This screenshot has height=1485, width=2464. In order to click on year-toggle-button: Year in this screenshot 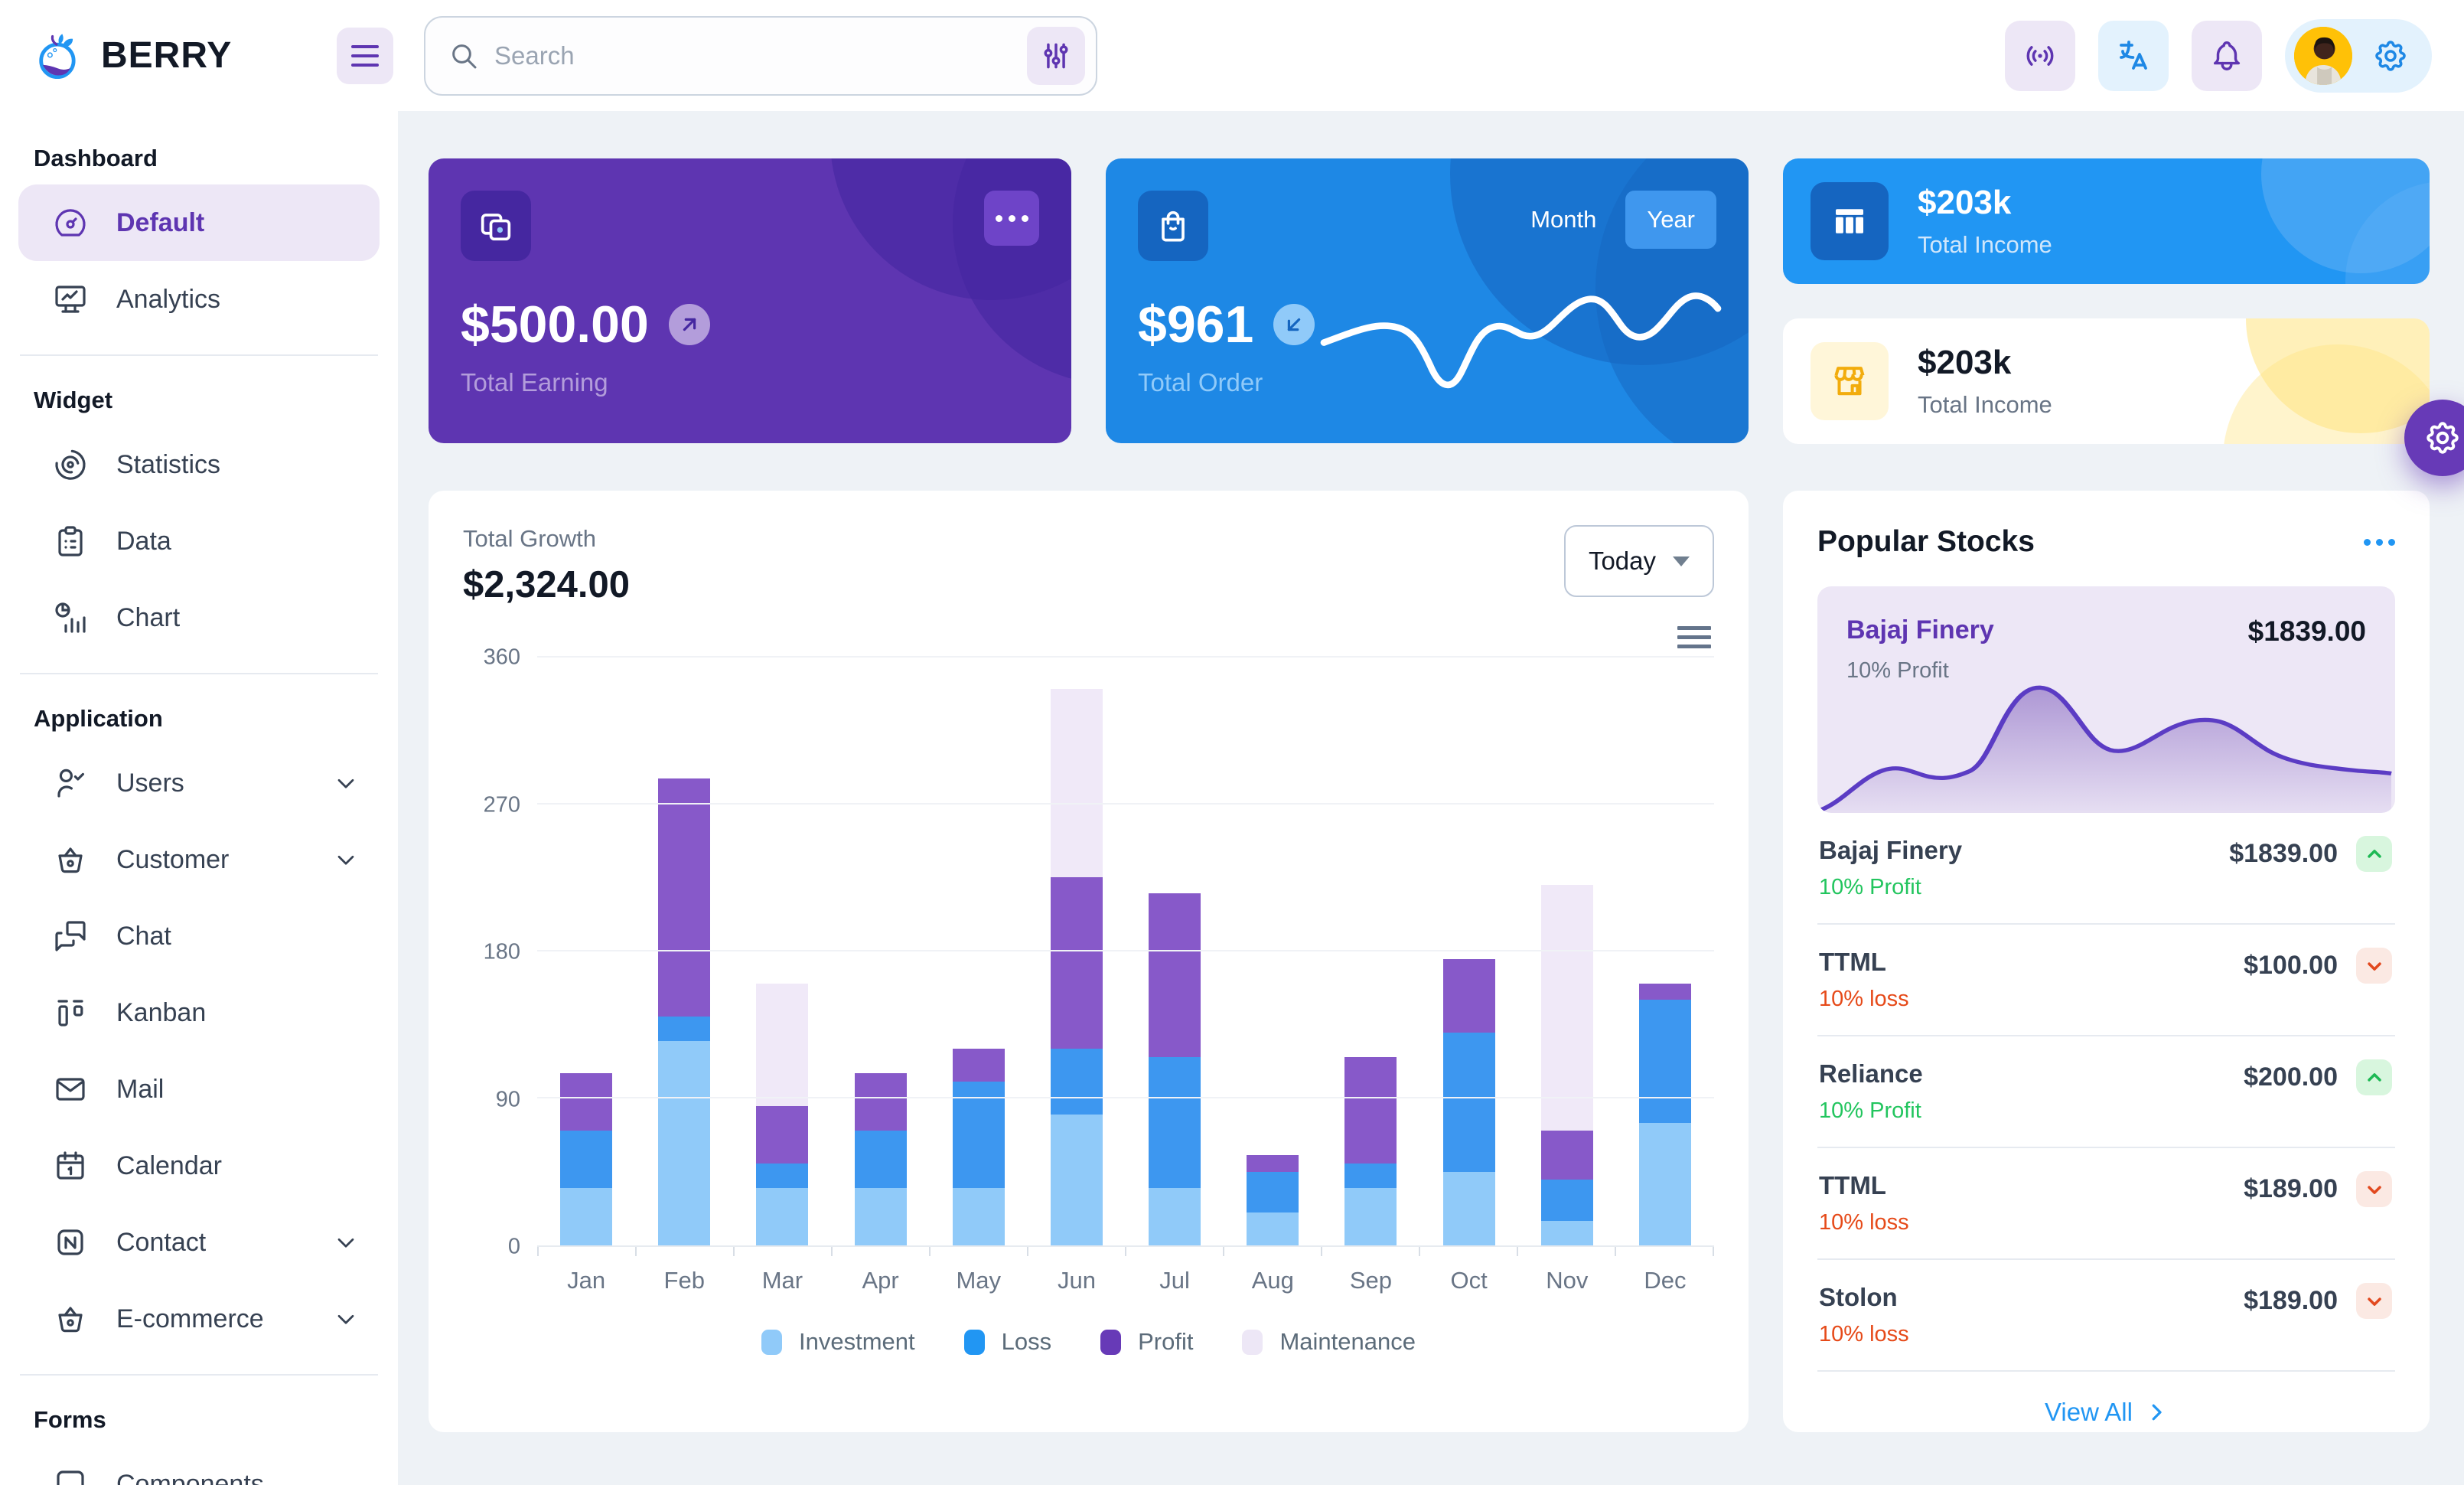, I will do `click(1671, 220)`.